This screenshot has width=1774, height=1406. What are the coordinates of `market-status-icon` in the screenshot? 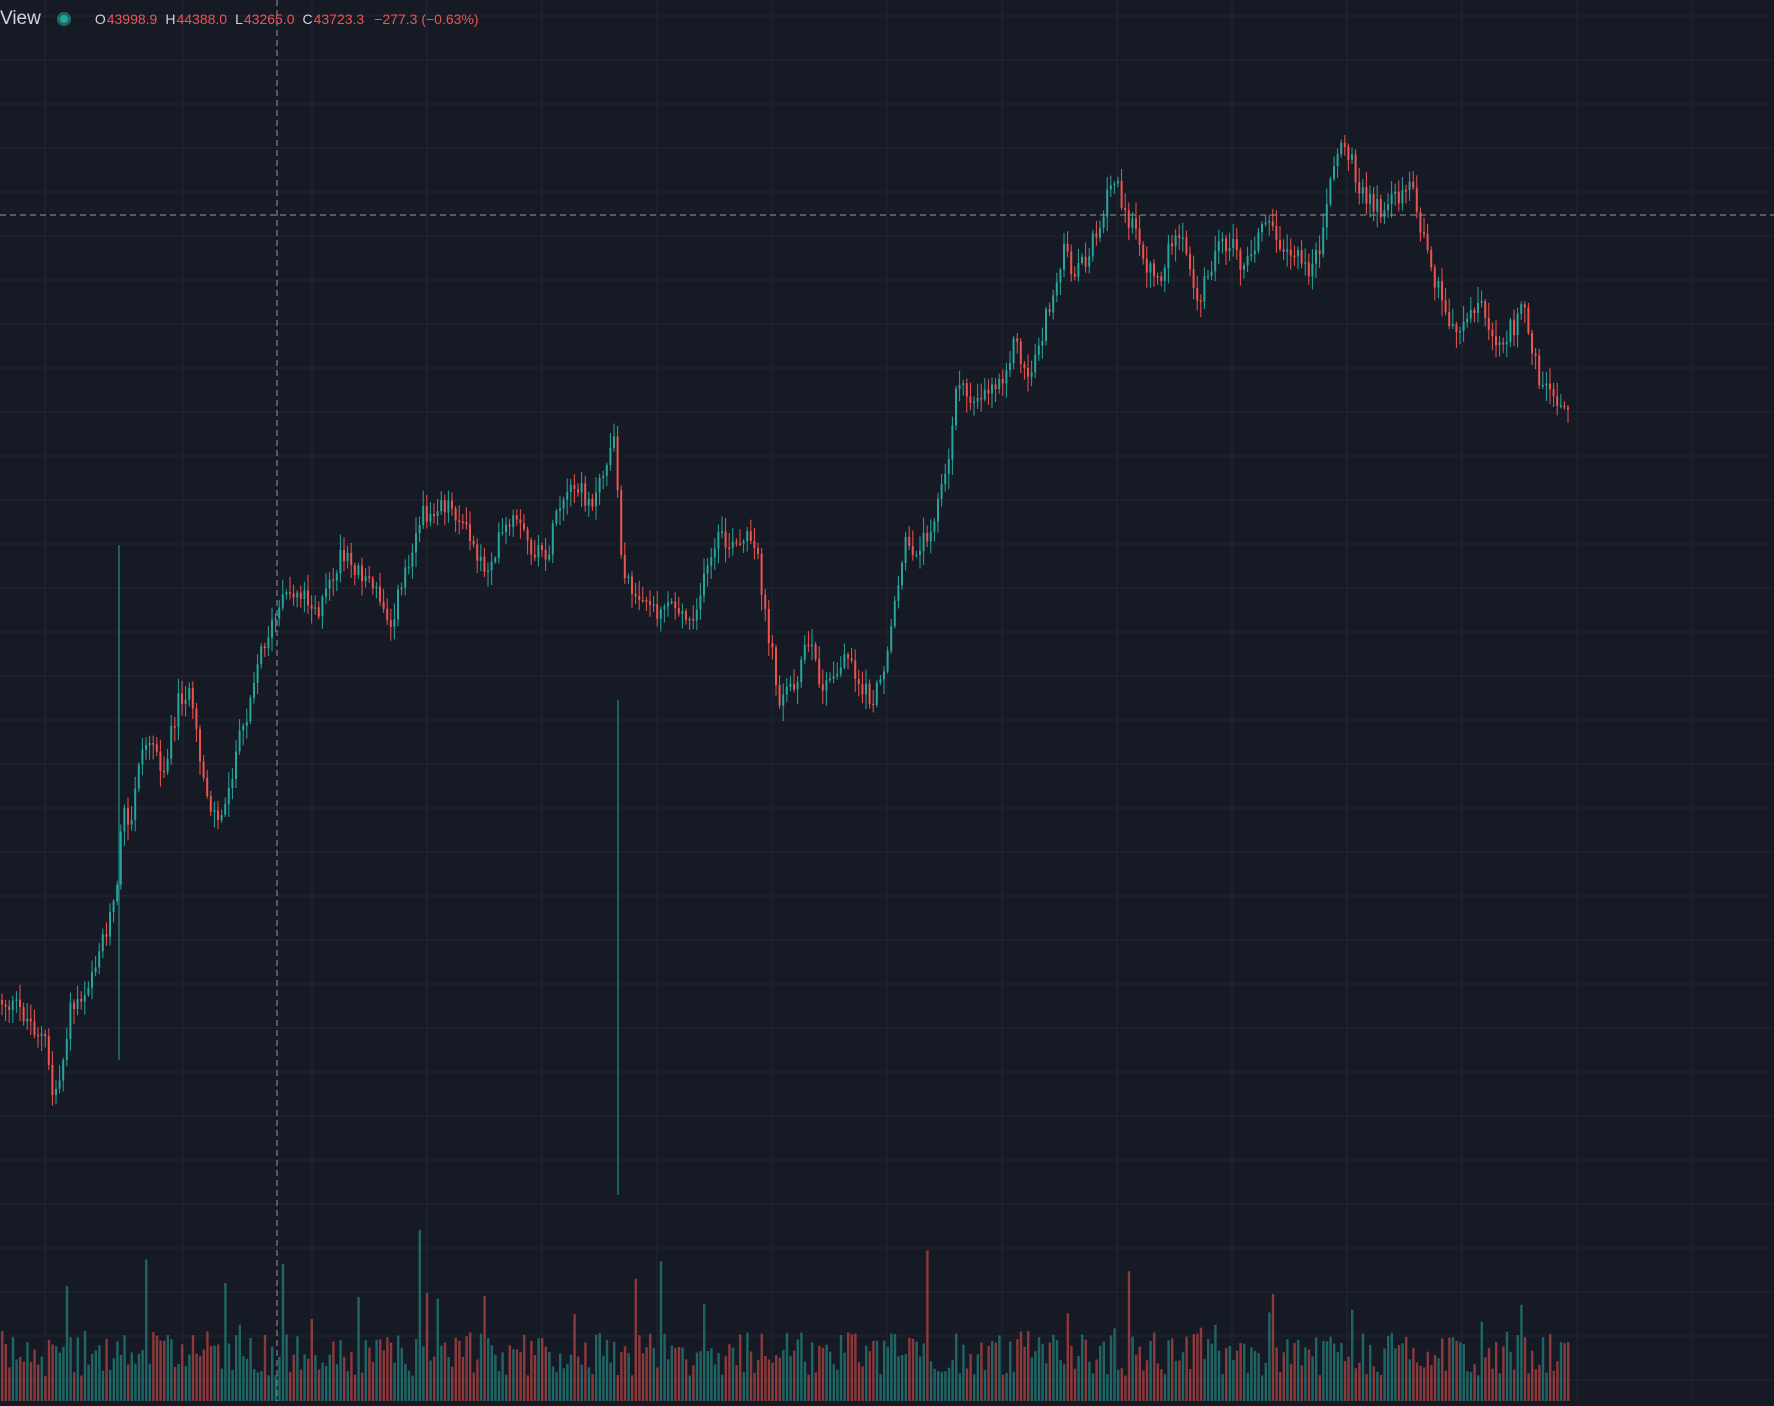 It's located at (63, 19).